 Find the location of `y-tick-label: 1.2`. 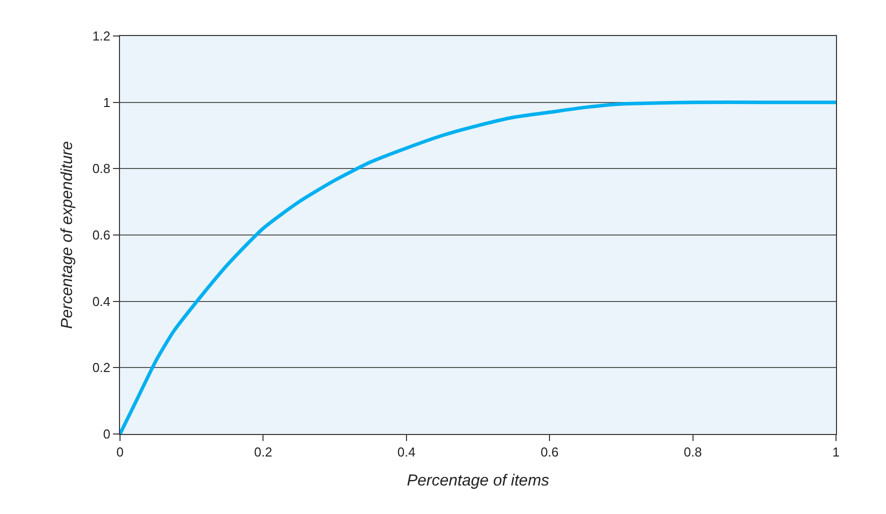

y-tick-label: 1.2 is located at coordinates (101, 36).